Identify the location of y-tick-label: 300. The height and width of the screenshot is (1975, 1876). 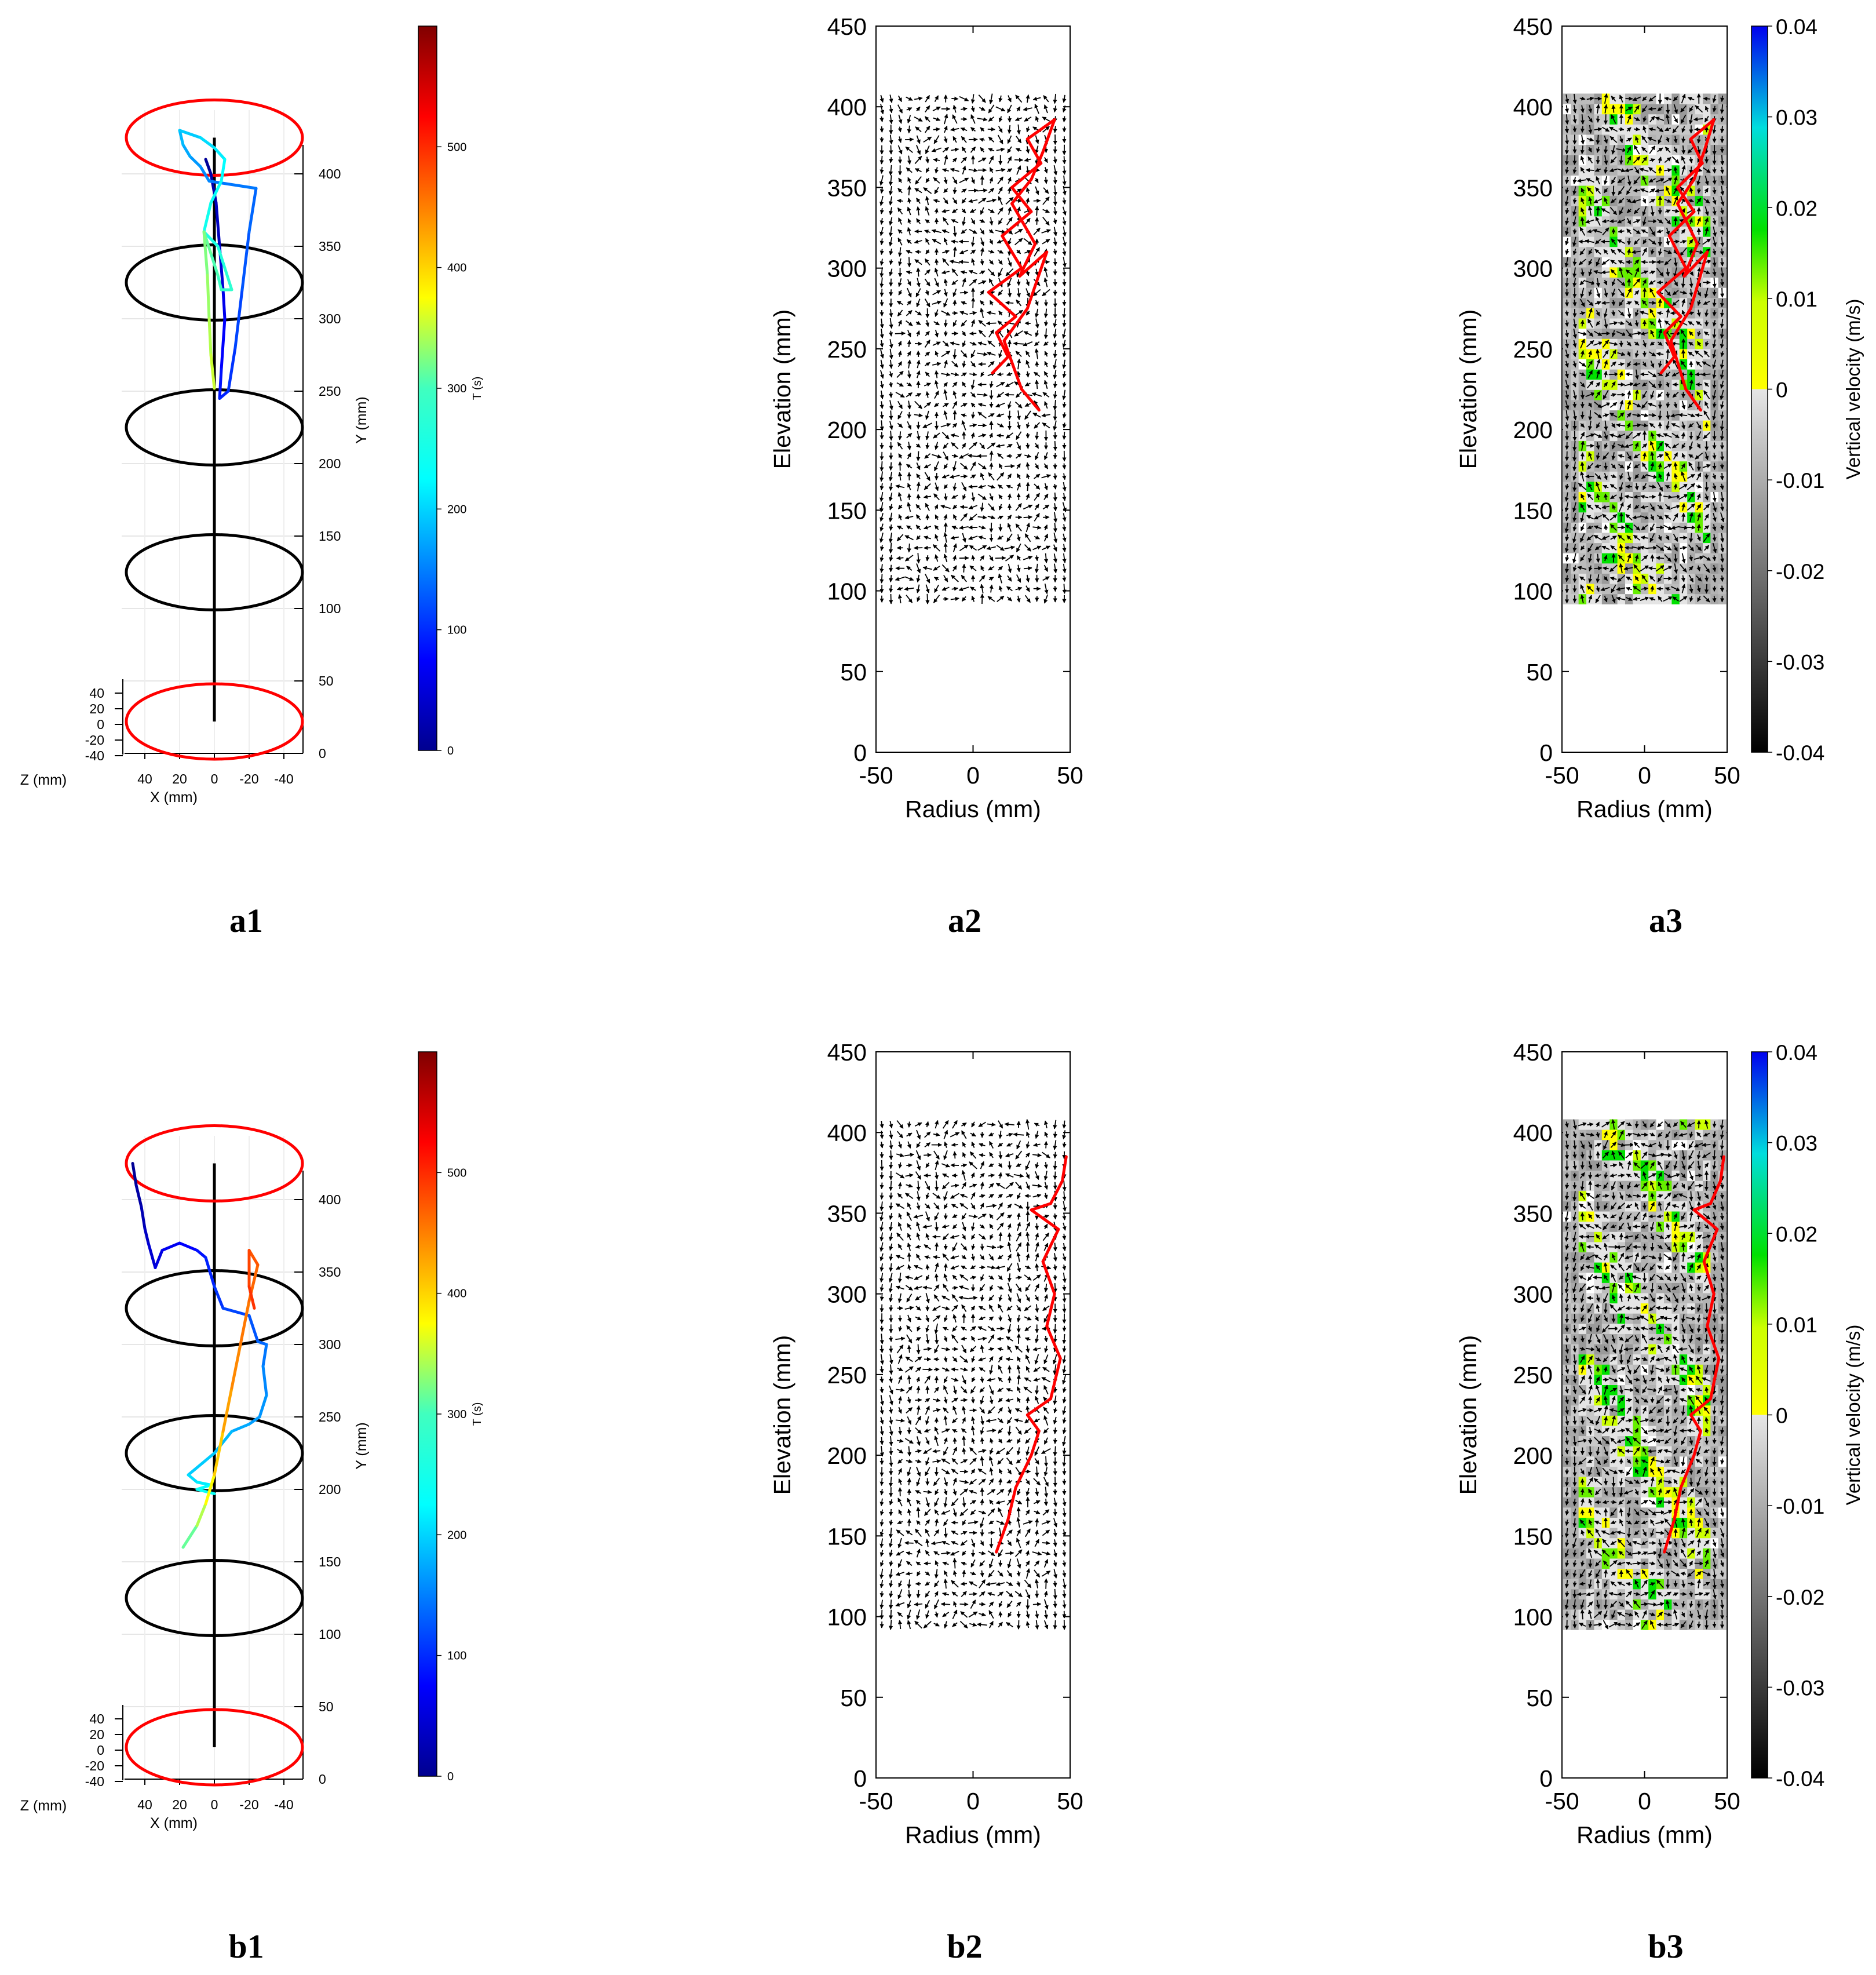
(847, 1294).